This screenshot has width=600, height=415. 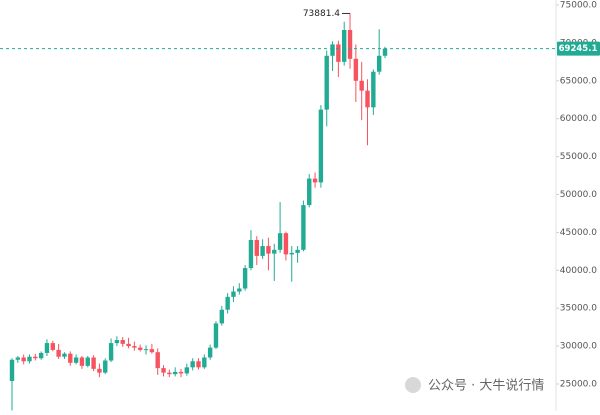 What do you see at coordinates (578, 233) in the screenshot?
I see `y-tick-label: 45000.0` at bounding box center [578, 233].